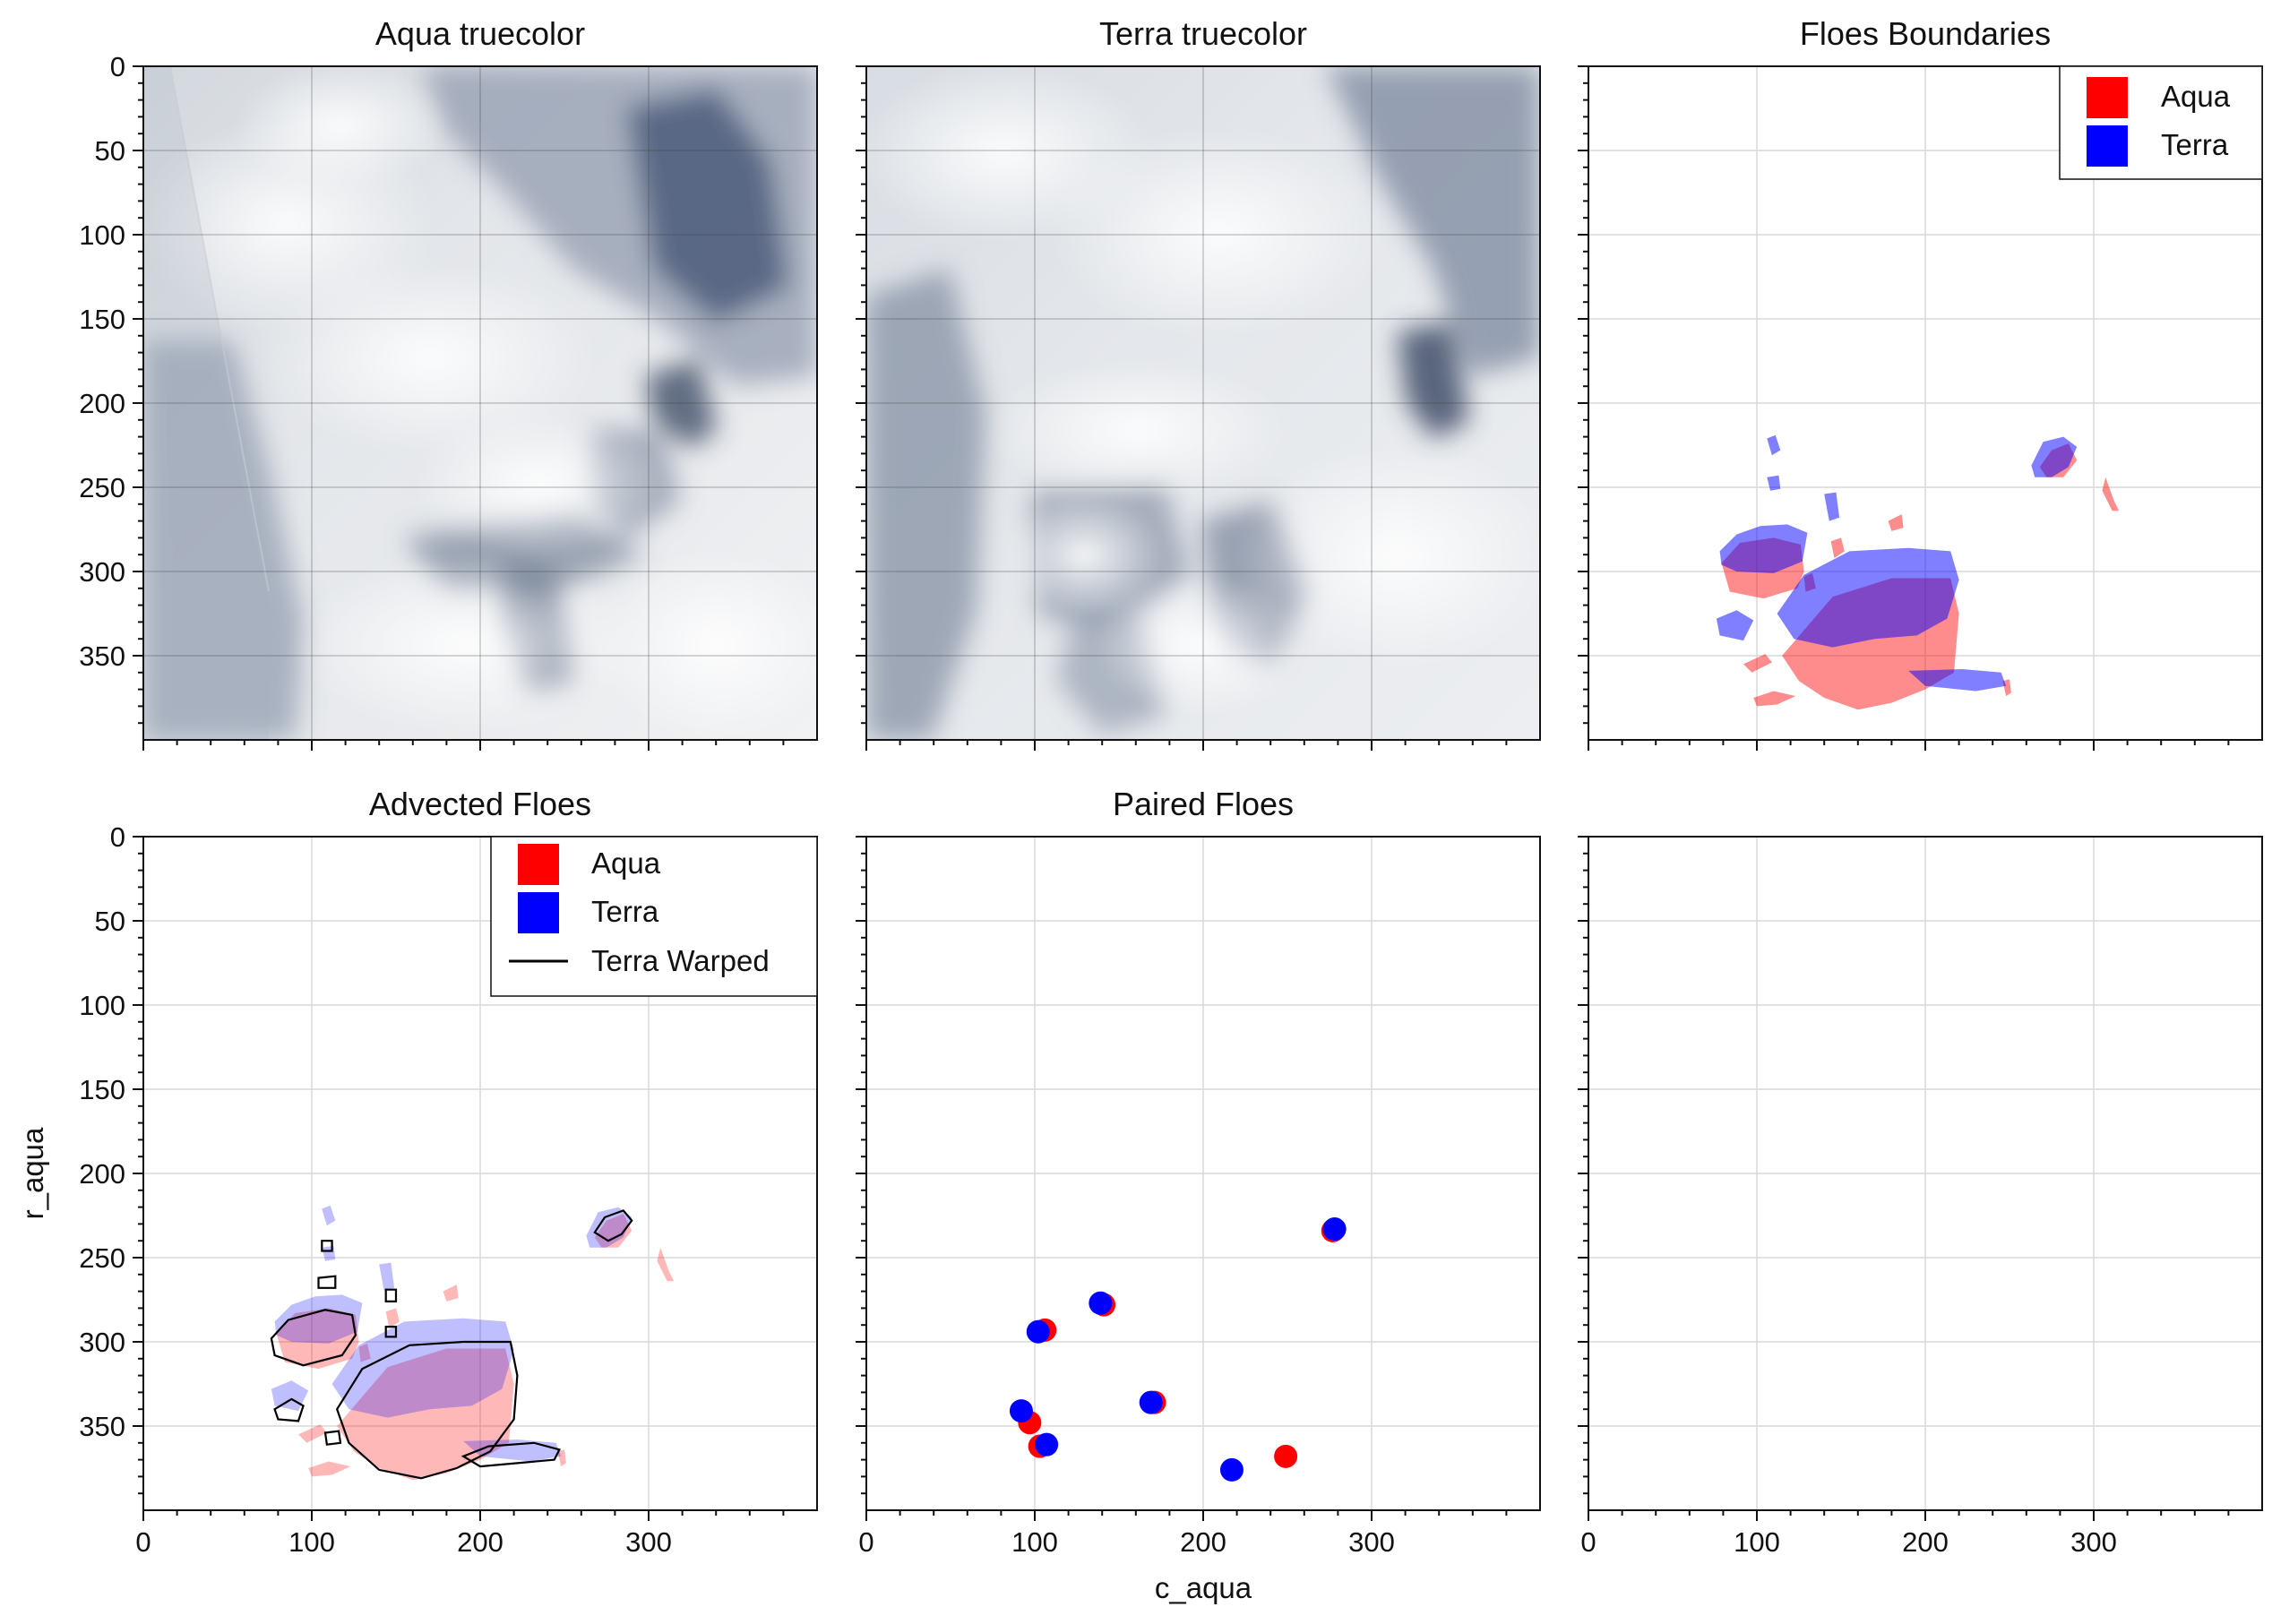  I want to click on aqua-truecolor-ticks: 0 50 100 150 200 250 300 350, so click(432, 401).